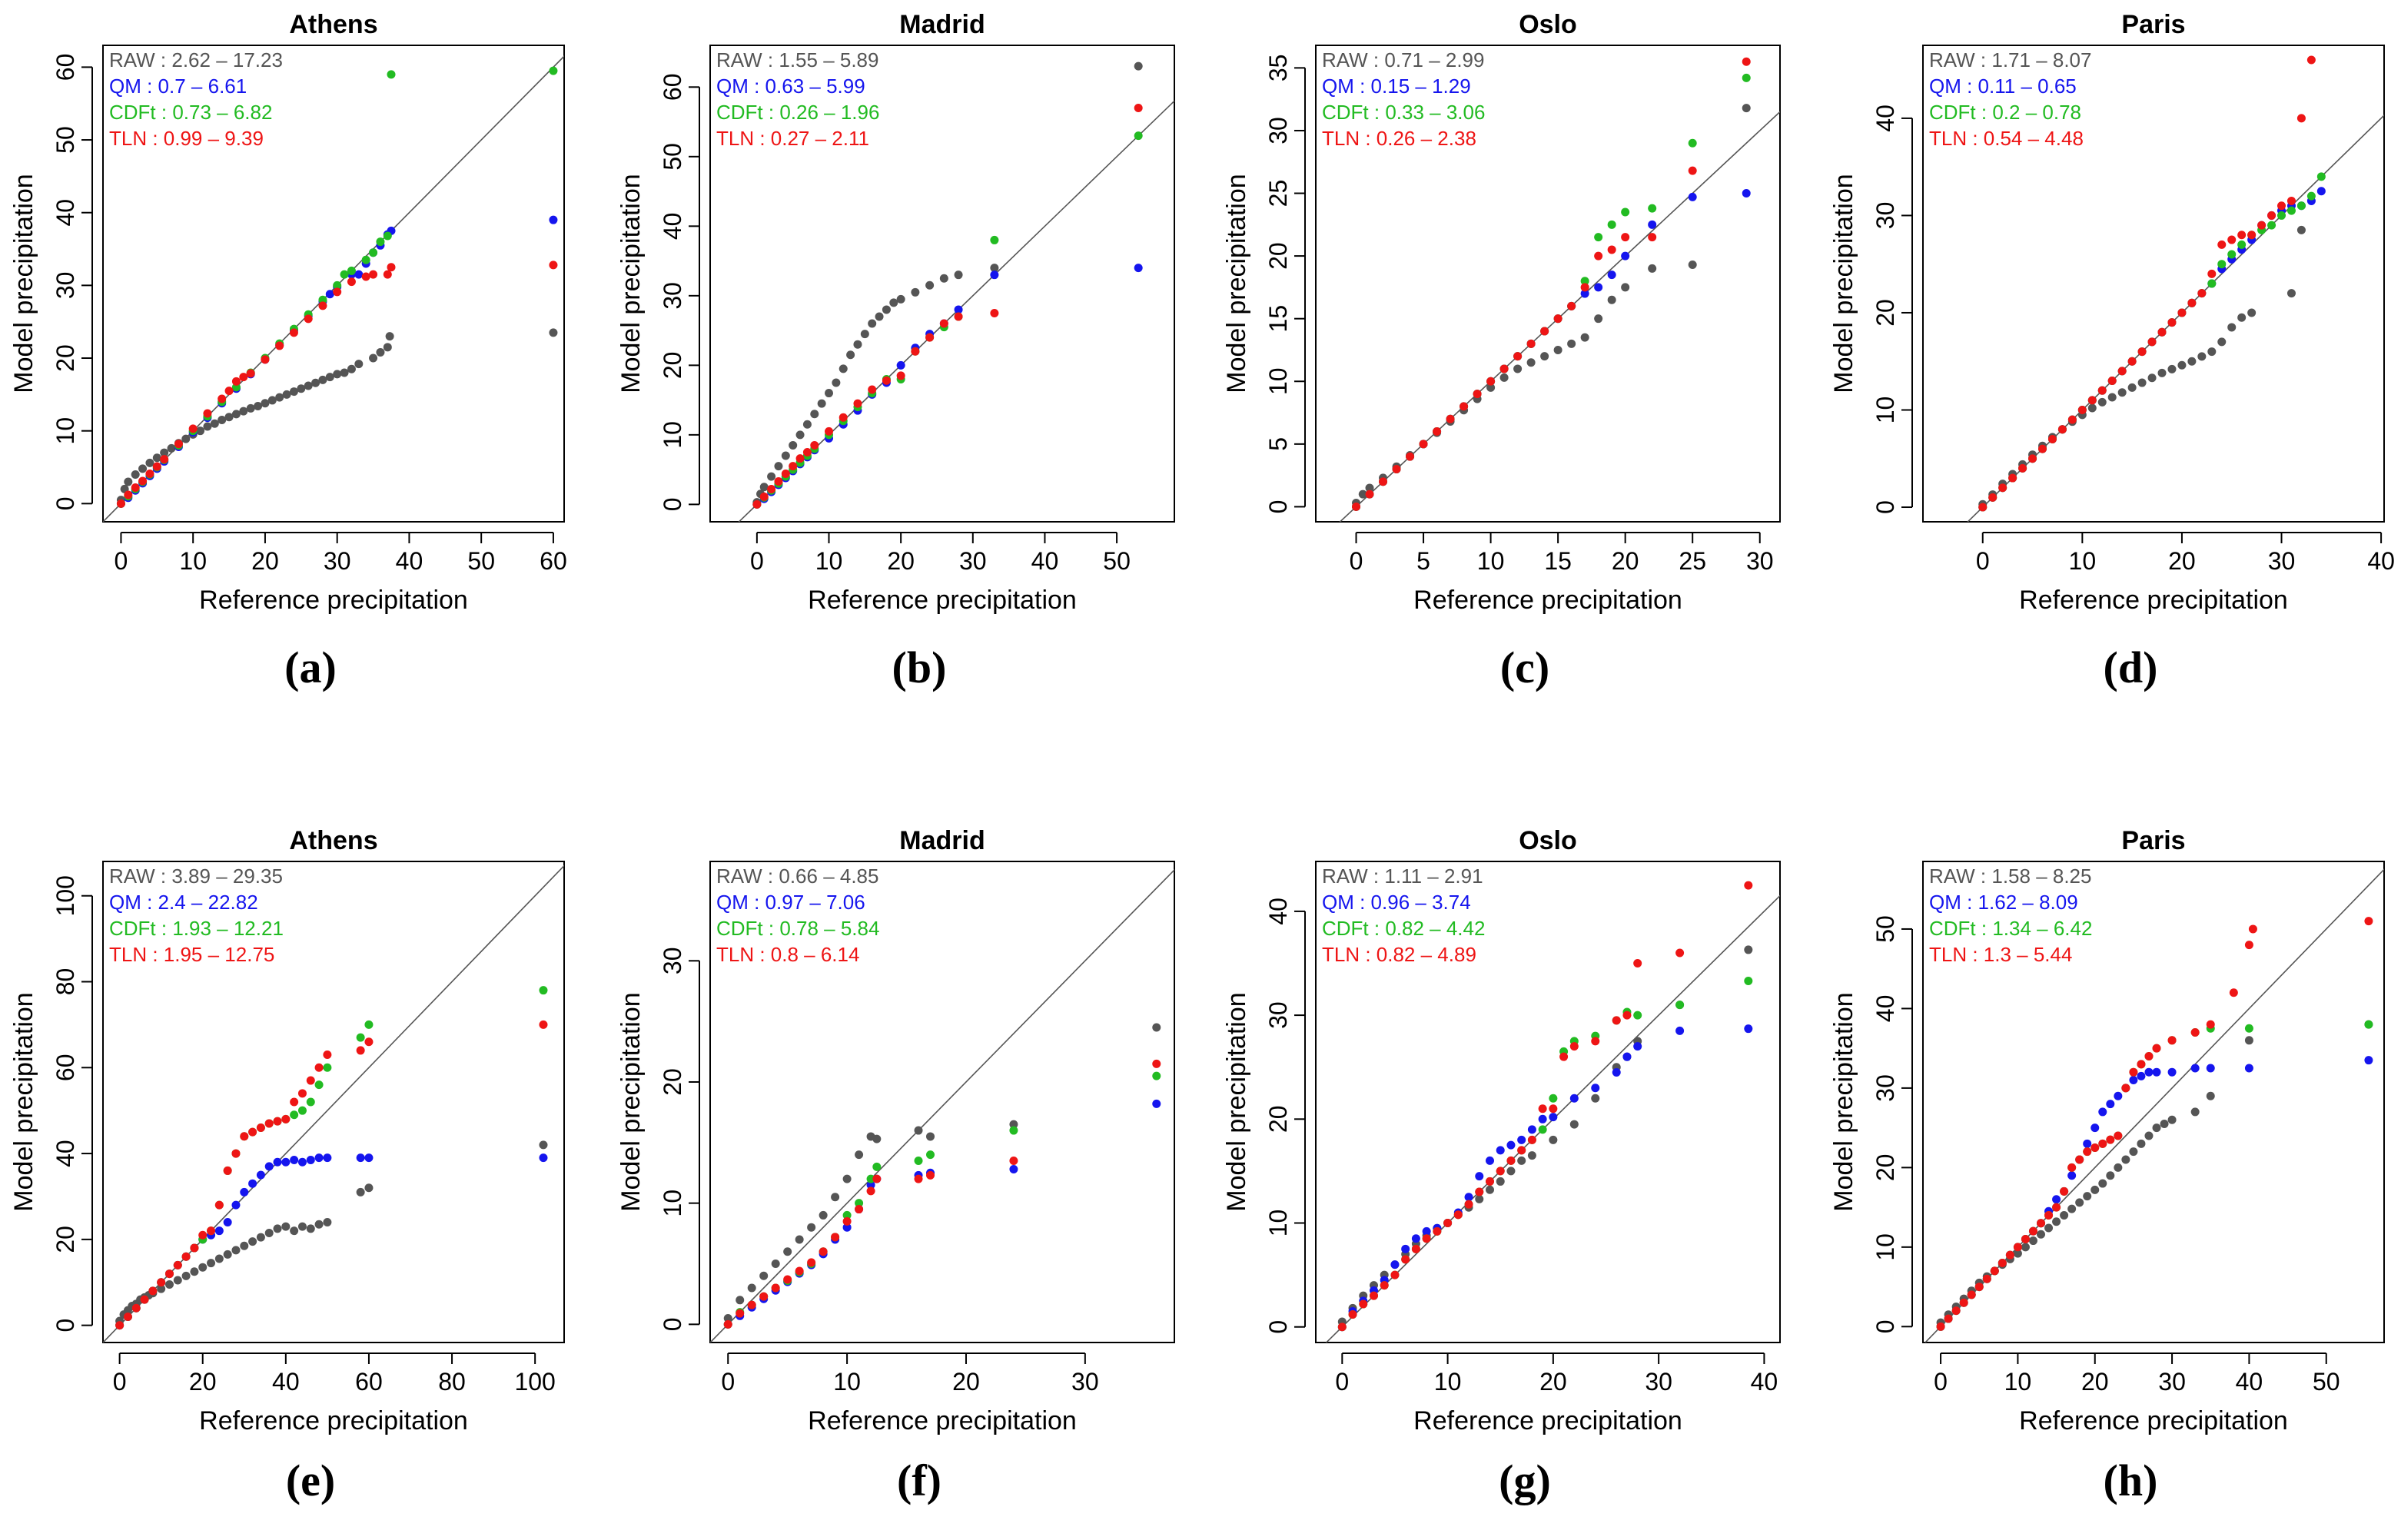  What do you see at coordinates (1558, 561) in the screenshot?
I see `x-tick-label: 15` at bounding box center [1558, 561].